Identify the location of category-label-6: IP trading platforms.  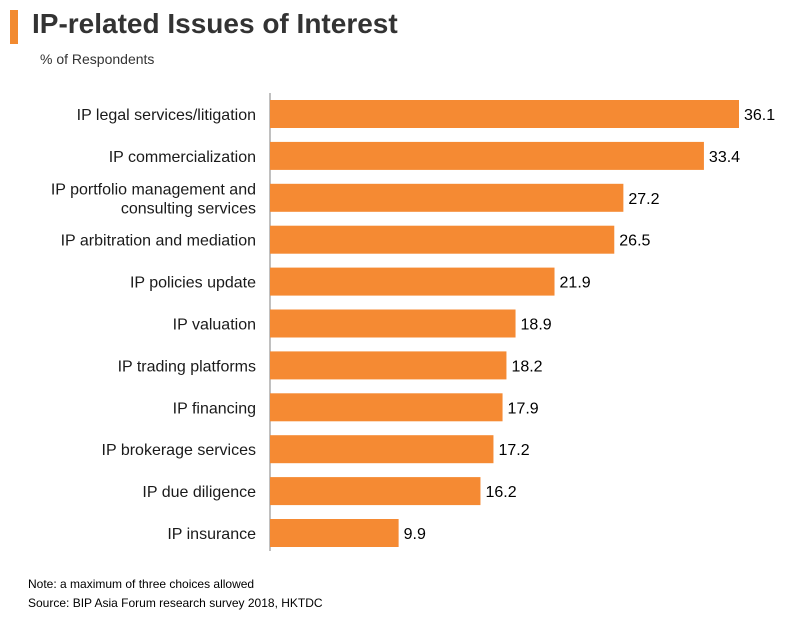
(187, 366).